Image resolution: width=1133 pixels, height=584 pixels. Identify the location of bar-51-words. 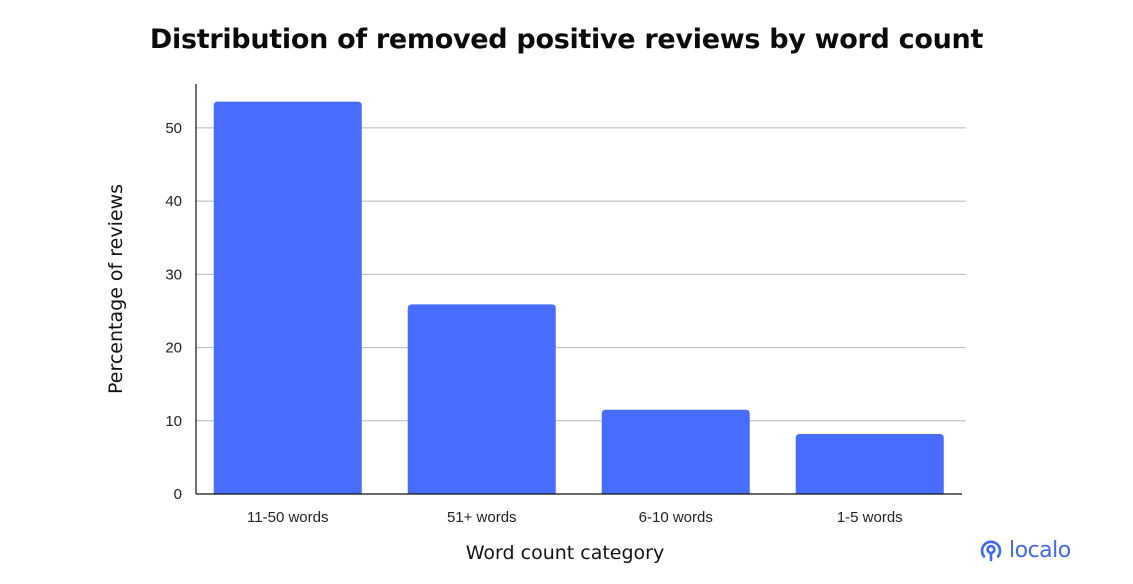
(481, 399).